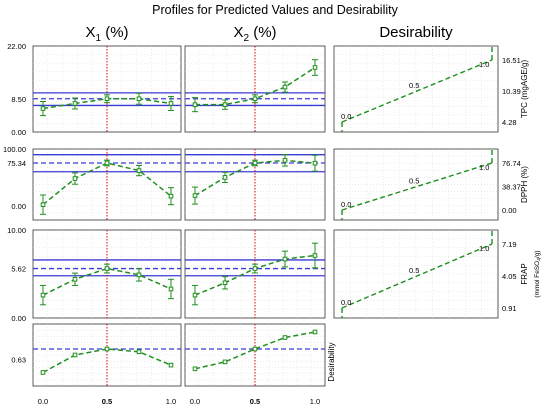 Image resolution: width=550 pixels, height=411 pixels. What do you see at coordinates (511, 91) in the screenshot?
I see `desirability-y-tick: 10.39` at bounding box center [511, 91].